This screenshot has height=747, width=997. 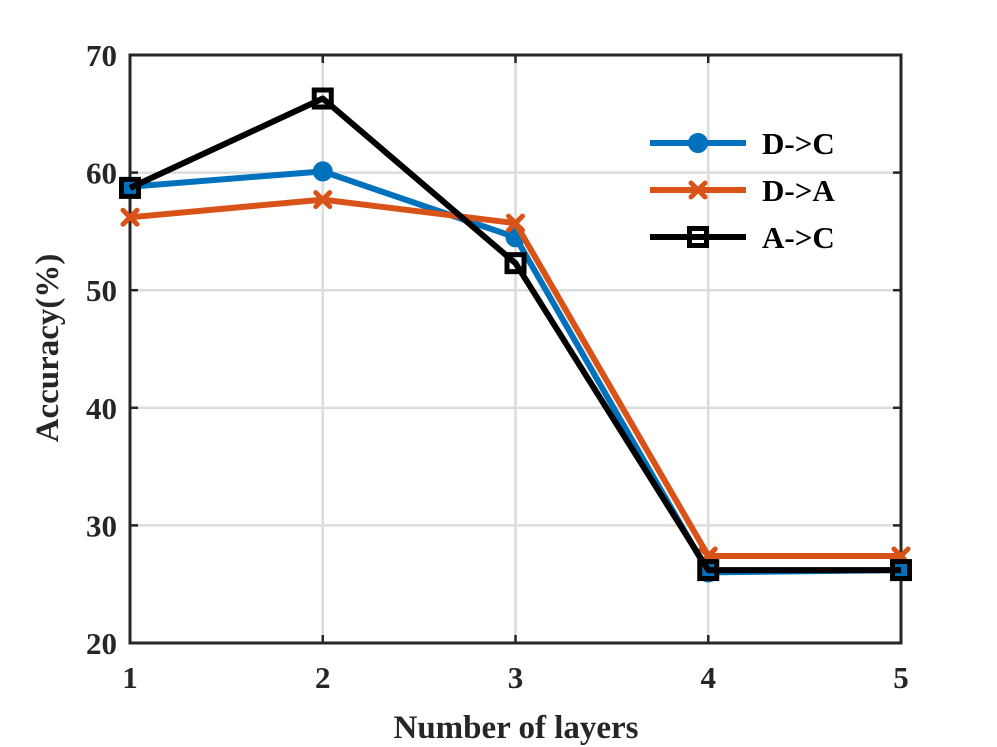 I want to click on x-axis-label: Number of layers, so click(x=515, y=728).